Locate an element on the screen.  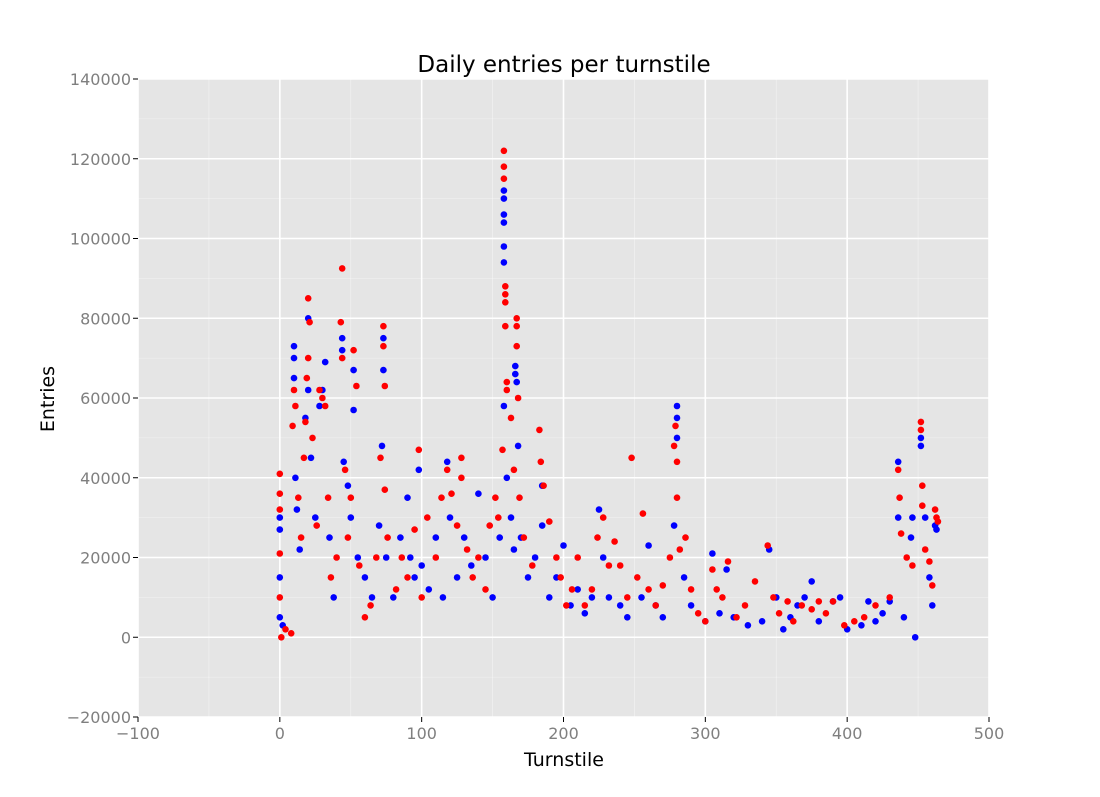
y-tick-label: 40000 is located at coordinates (105, 478).